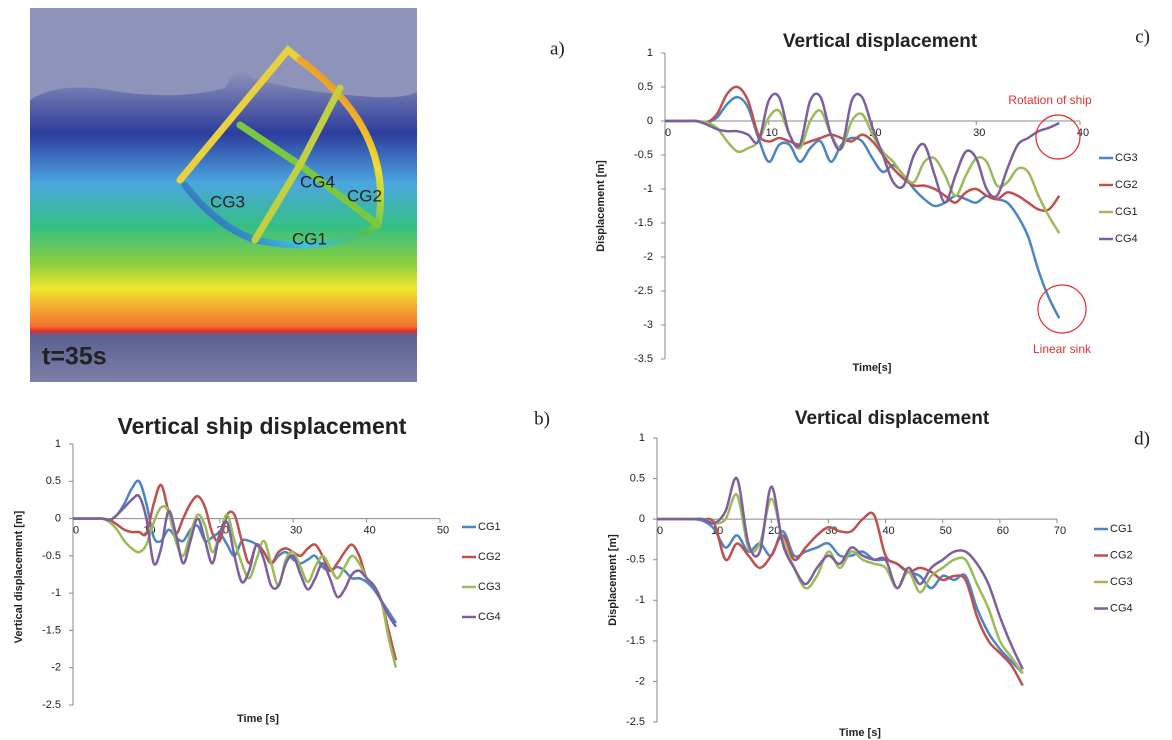 The height and width of the screenshot is (740, 1172). What do you see at coordinates (364, 195) in the screenshot?
I see `cg-label: CG2` at bounding box center [364, 195].